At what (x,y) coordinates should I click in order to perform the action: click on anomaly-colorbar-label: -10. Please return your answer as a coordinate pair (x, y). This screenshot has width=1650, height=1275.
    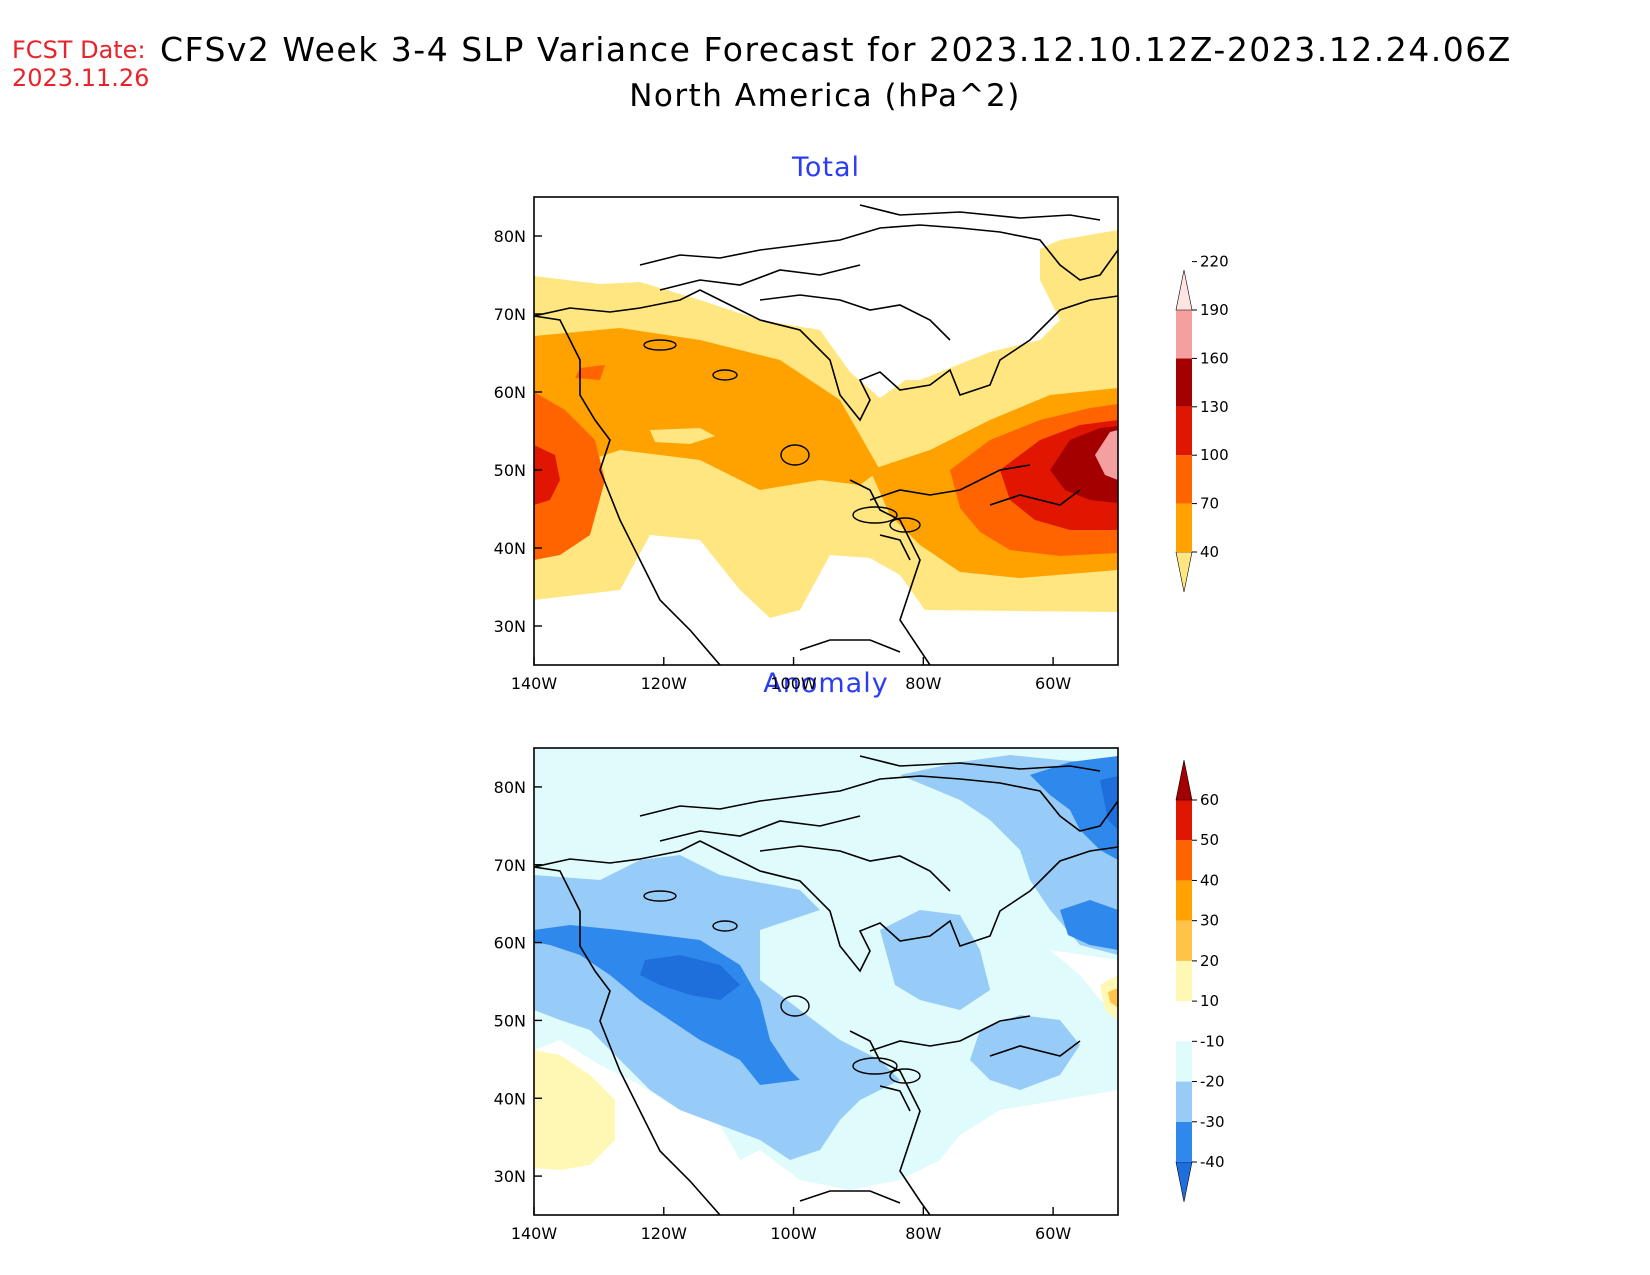
    Looking at the image, I should click on (1212, 1041).